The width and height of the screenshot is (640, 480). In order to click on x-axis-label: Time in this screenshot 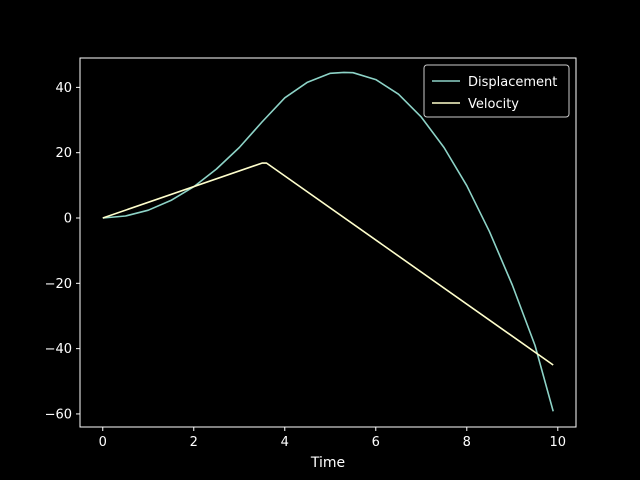, I will do `click(327, 463)`.